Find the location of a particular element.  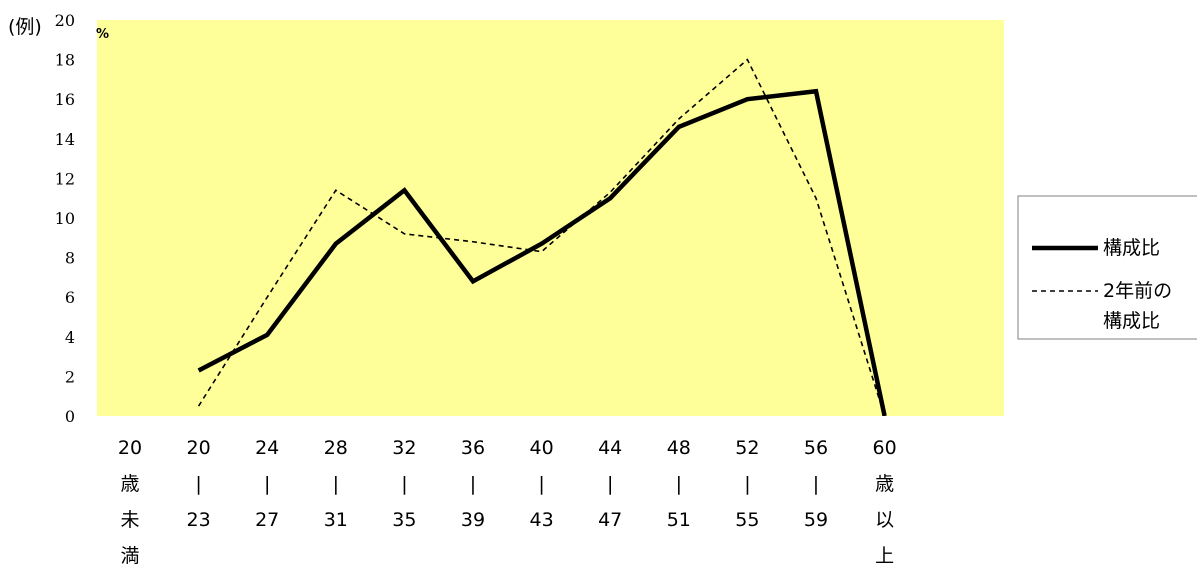

x-tick-label: 35 is located at coordinates (404, 520).